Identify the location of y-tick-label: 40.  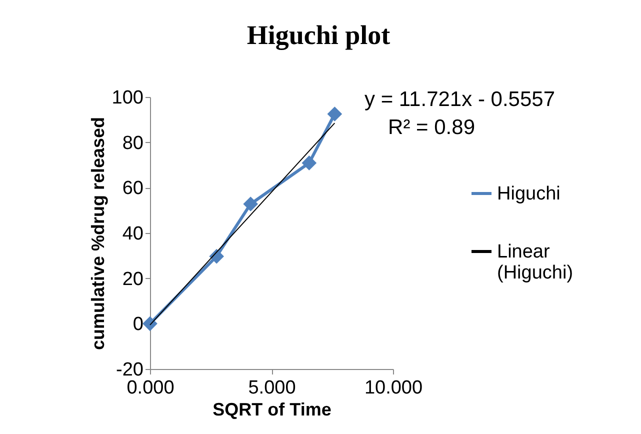
(133, 234).